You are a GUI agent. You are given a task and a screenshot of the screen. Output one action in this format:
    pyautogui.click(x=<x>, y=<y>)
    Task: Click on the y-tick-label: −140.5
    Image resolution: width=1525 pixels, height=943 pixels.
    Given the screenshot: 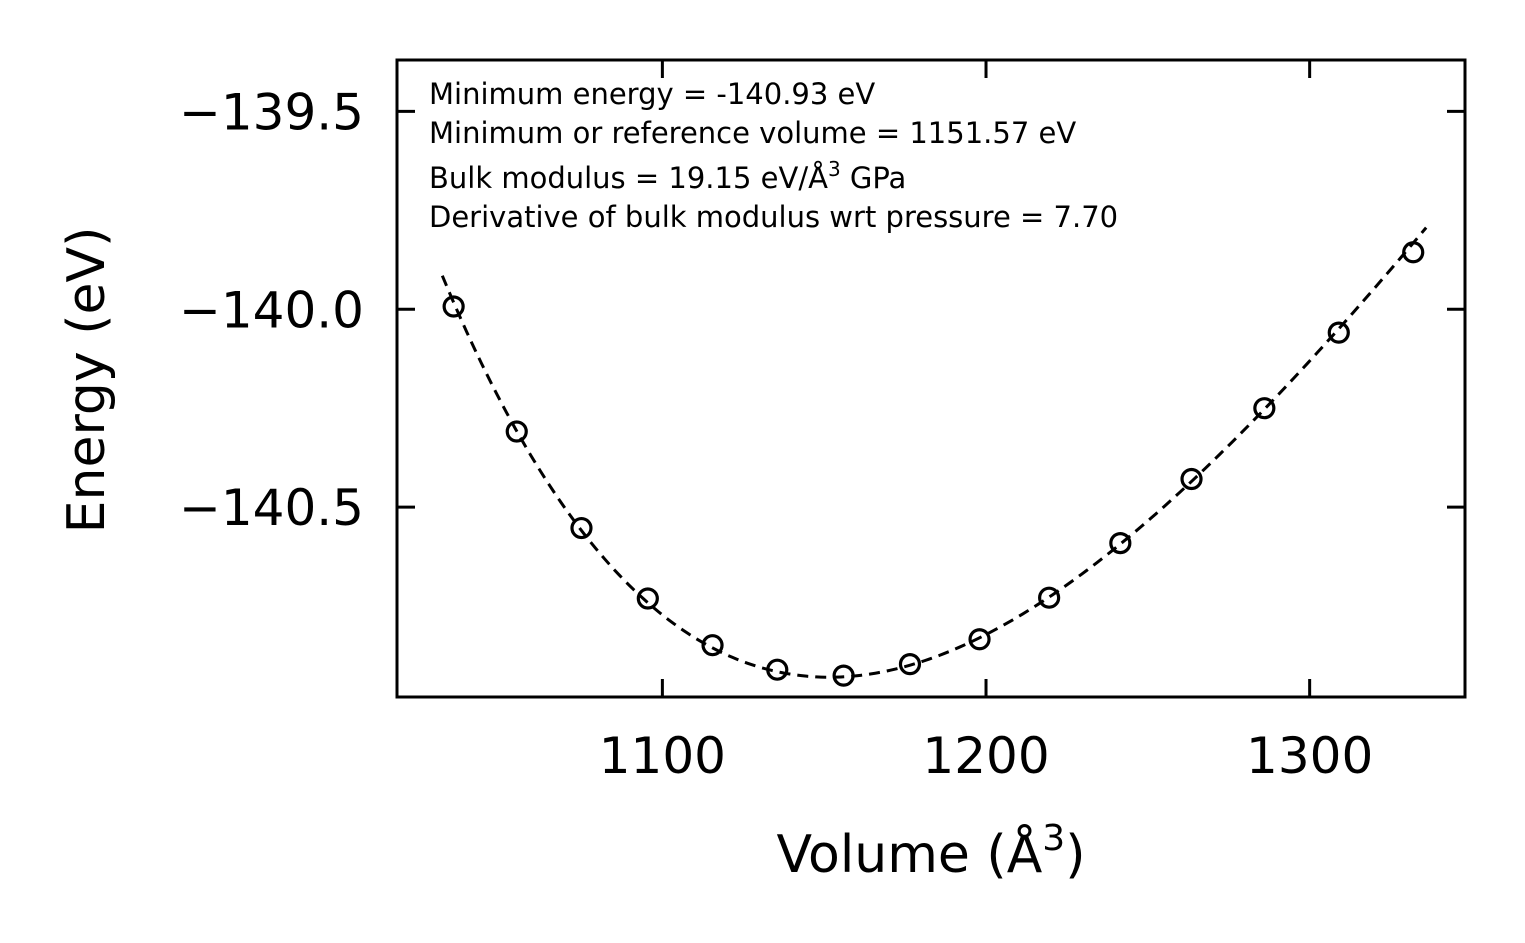 What is the action you would take?
    pyautogui.click(x=271, y=508)
    